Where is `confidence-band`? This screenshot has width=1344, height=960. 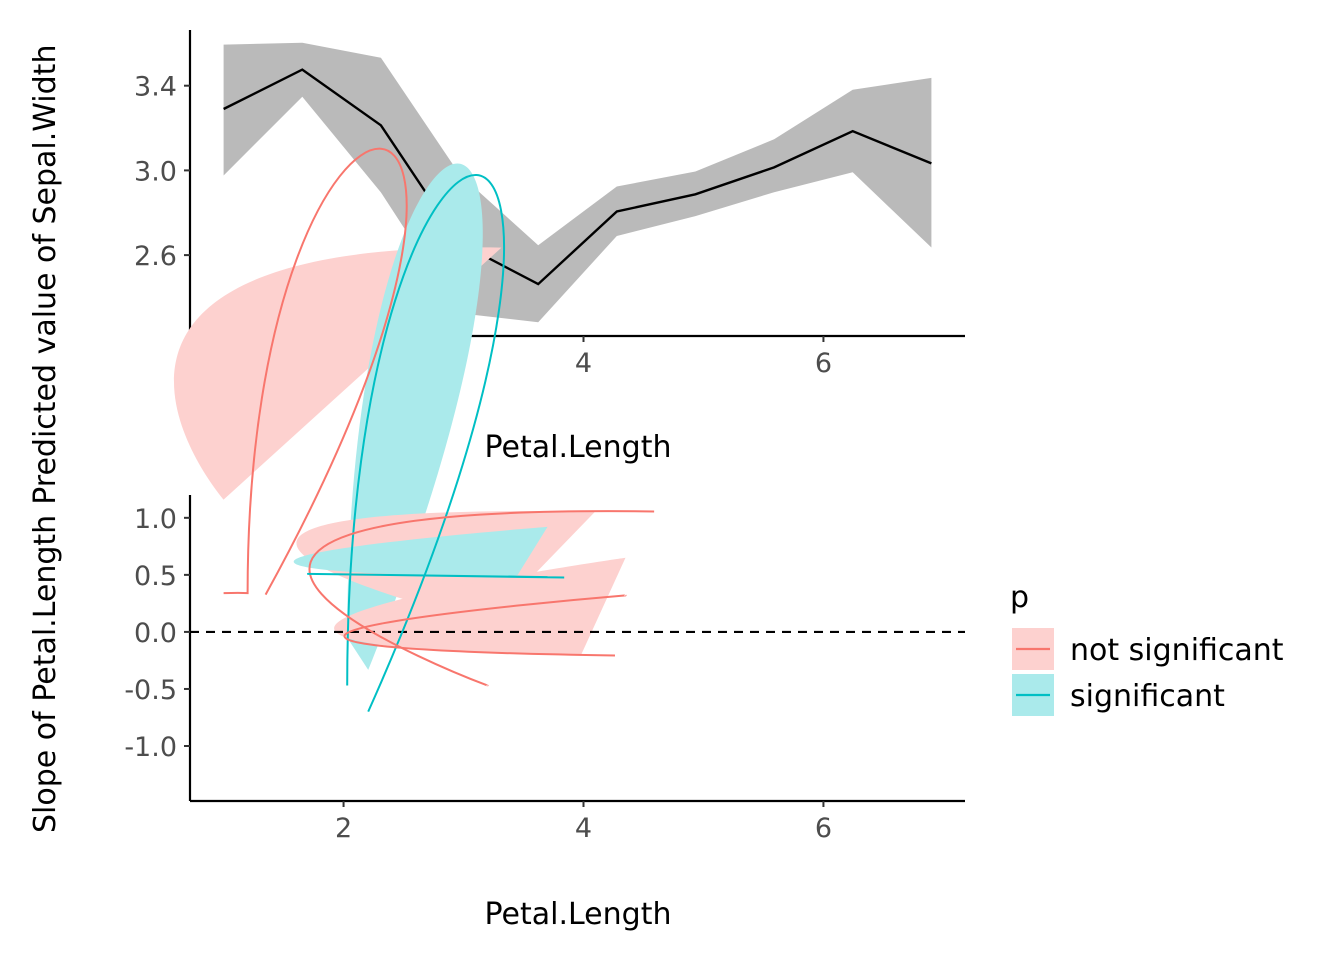
confidence-band is located at coordinates (420, 552).